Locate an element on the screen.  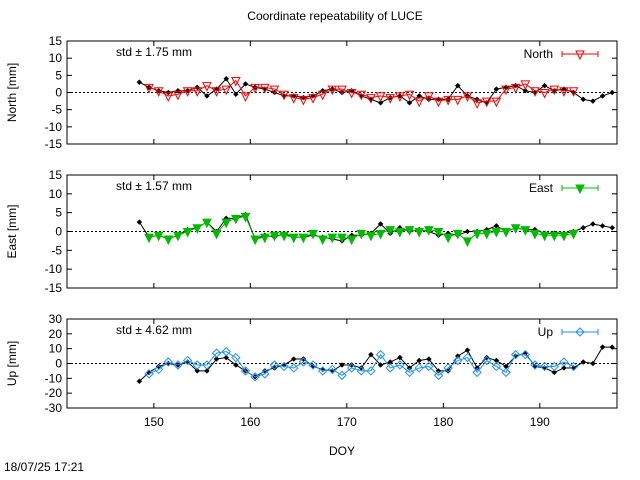
y-tick-label: -20 is located at coordinates (54, 393).